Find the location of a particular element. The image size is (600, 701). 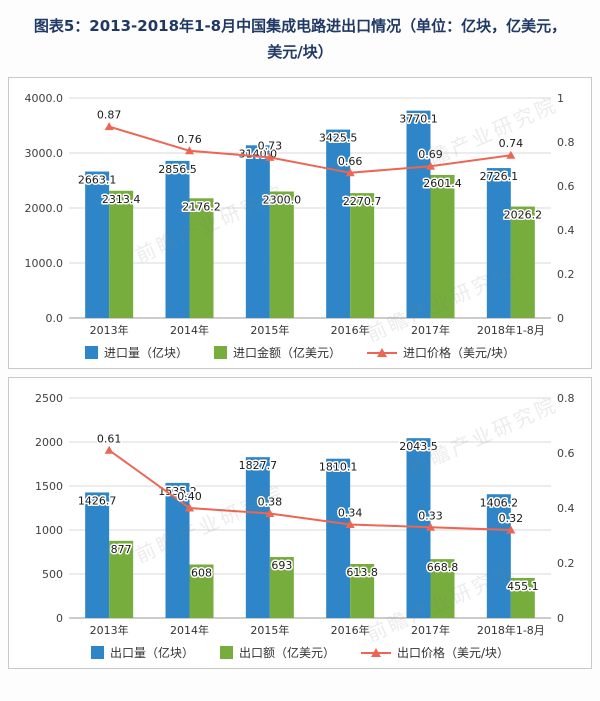

legend-item-import-value: 进口金额（亿美元） is located at coordinates (277, 352).